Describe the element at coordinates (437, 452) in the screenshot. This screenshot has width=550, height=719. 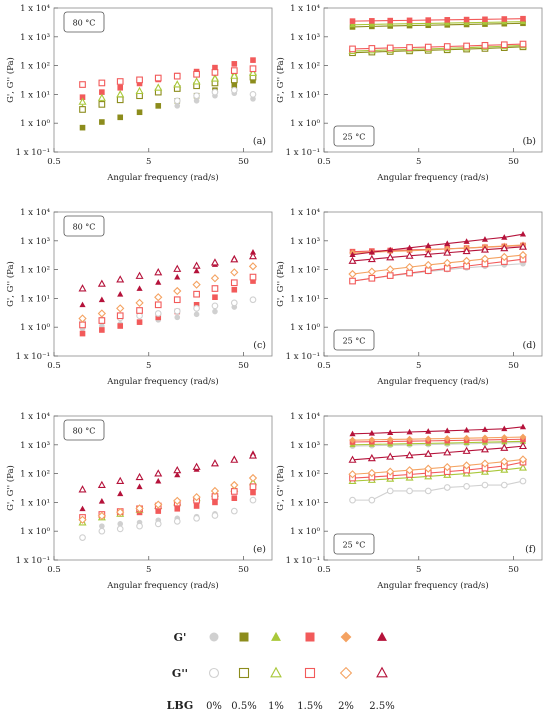
I see `series-gdoubleprime-2_5pct` at that location.